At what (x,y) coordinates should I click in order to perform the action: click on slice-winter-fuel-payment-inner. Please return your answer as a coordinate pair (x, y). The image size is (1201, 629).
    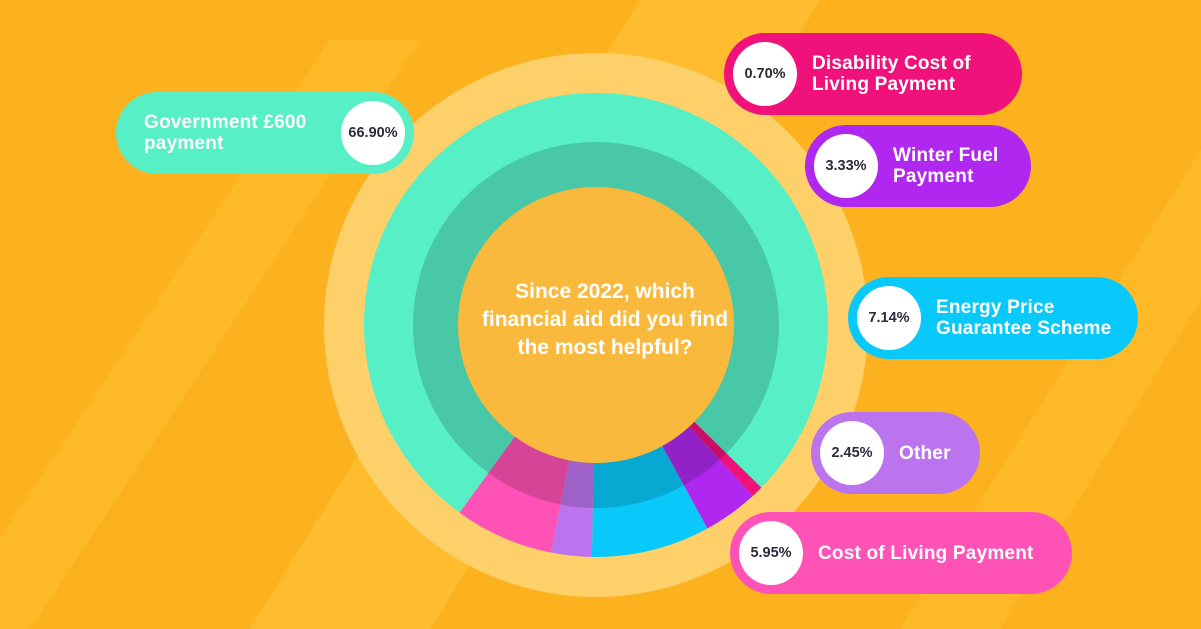
    Looking at the image, I should click on (690, 455).